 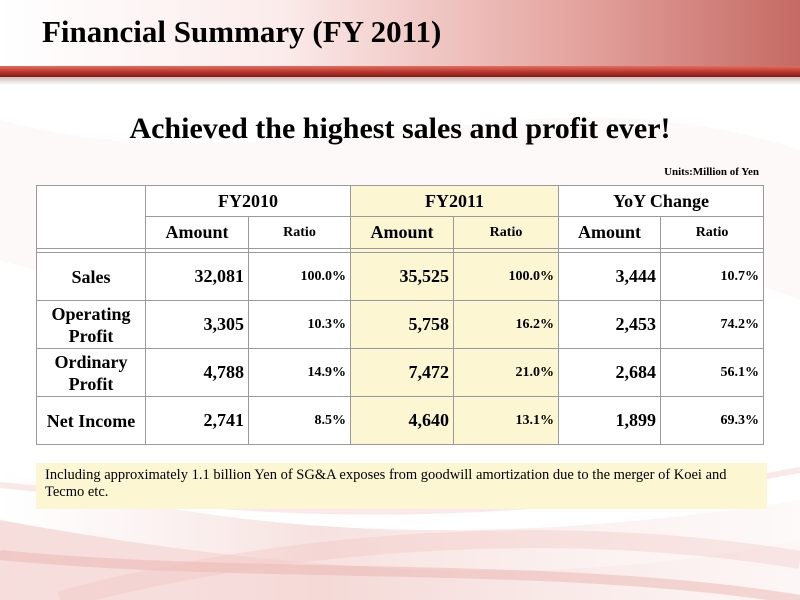 What do you see at coordinates (454, 201) in the screenshot?
I see `group-header-fy2011: FY2011` at bounding box center [454, 201].